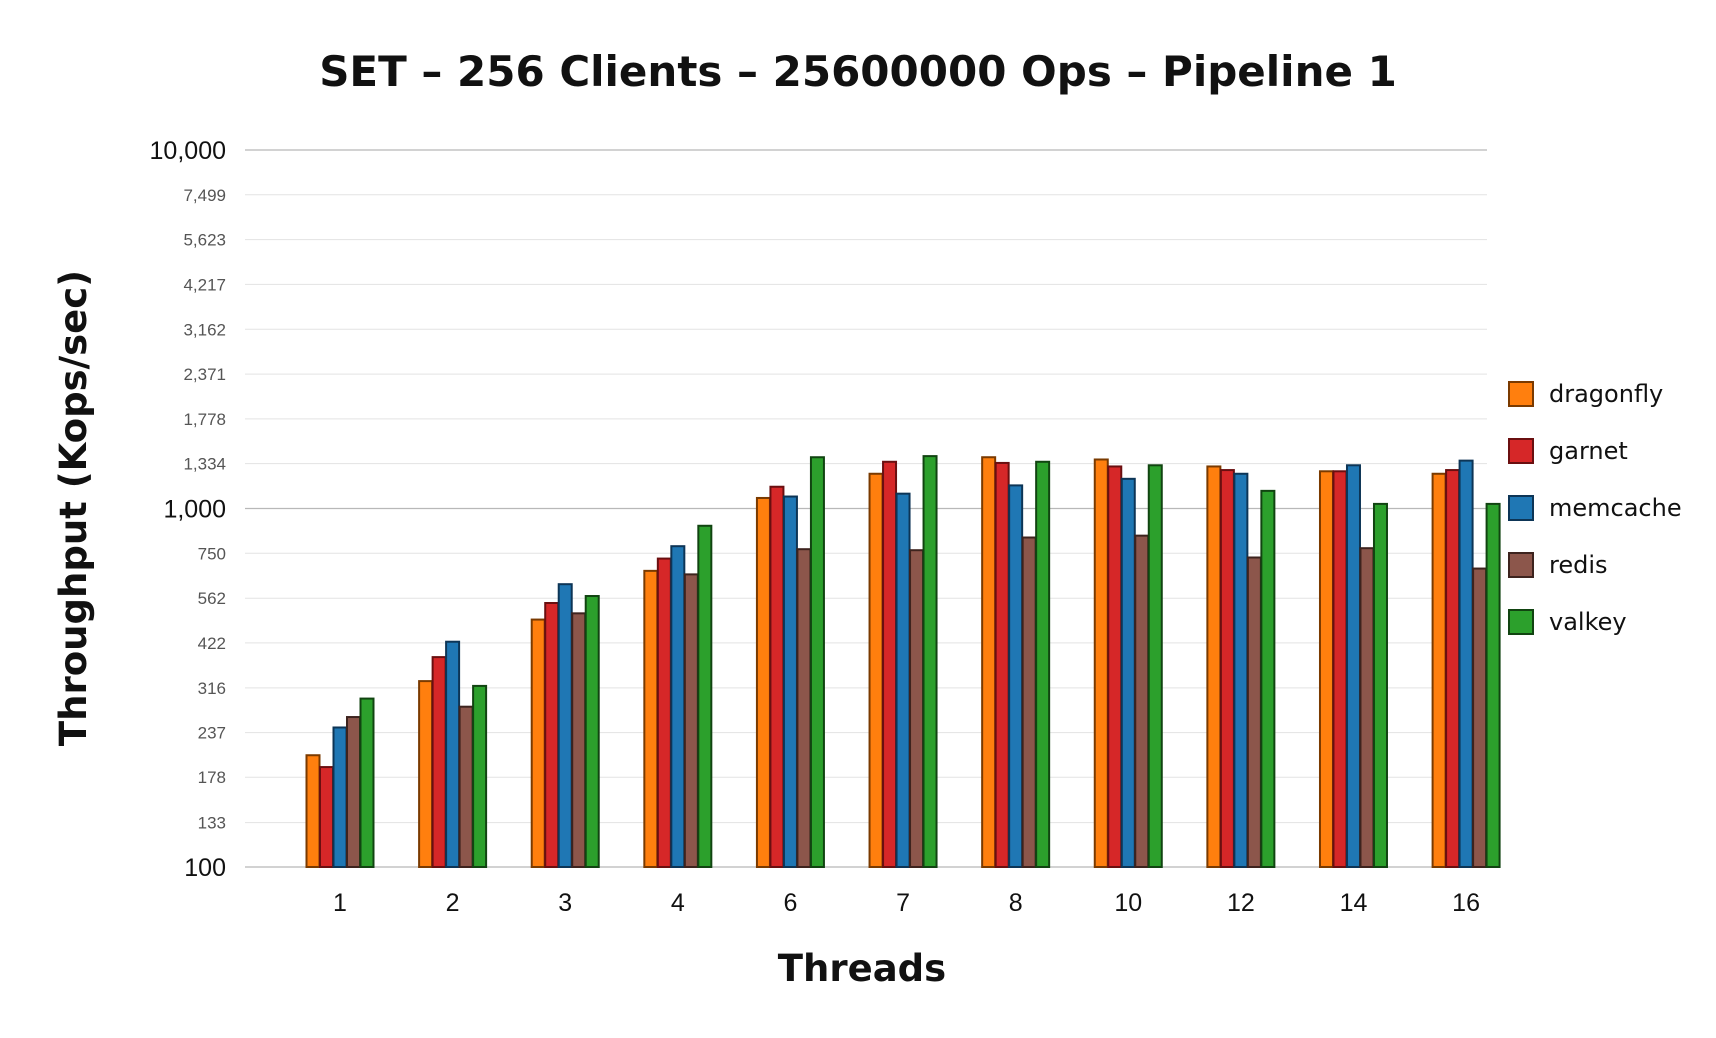 Image resolution: width=1716 pixels, height=1038 pixels. Describe the element at coordinates (1588, 451) in the screenshot. I see `legend-label-garnet: garnet` at that location.